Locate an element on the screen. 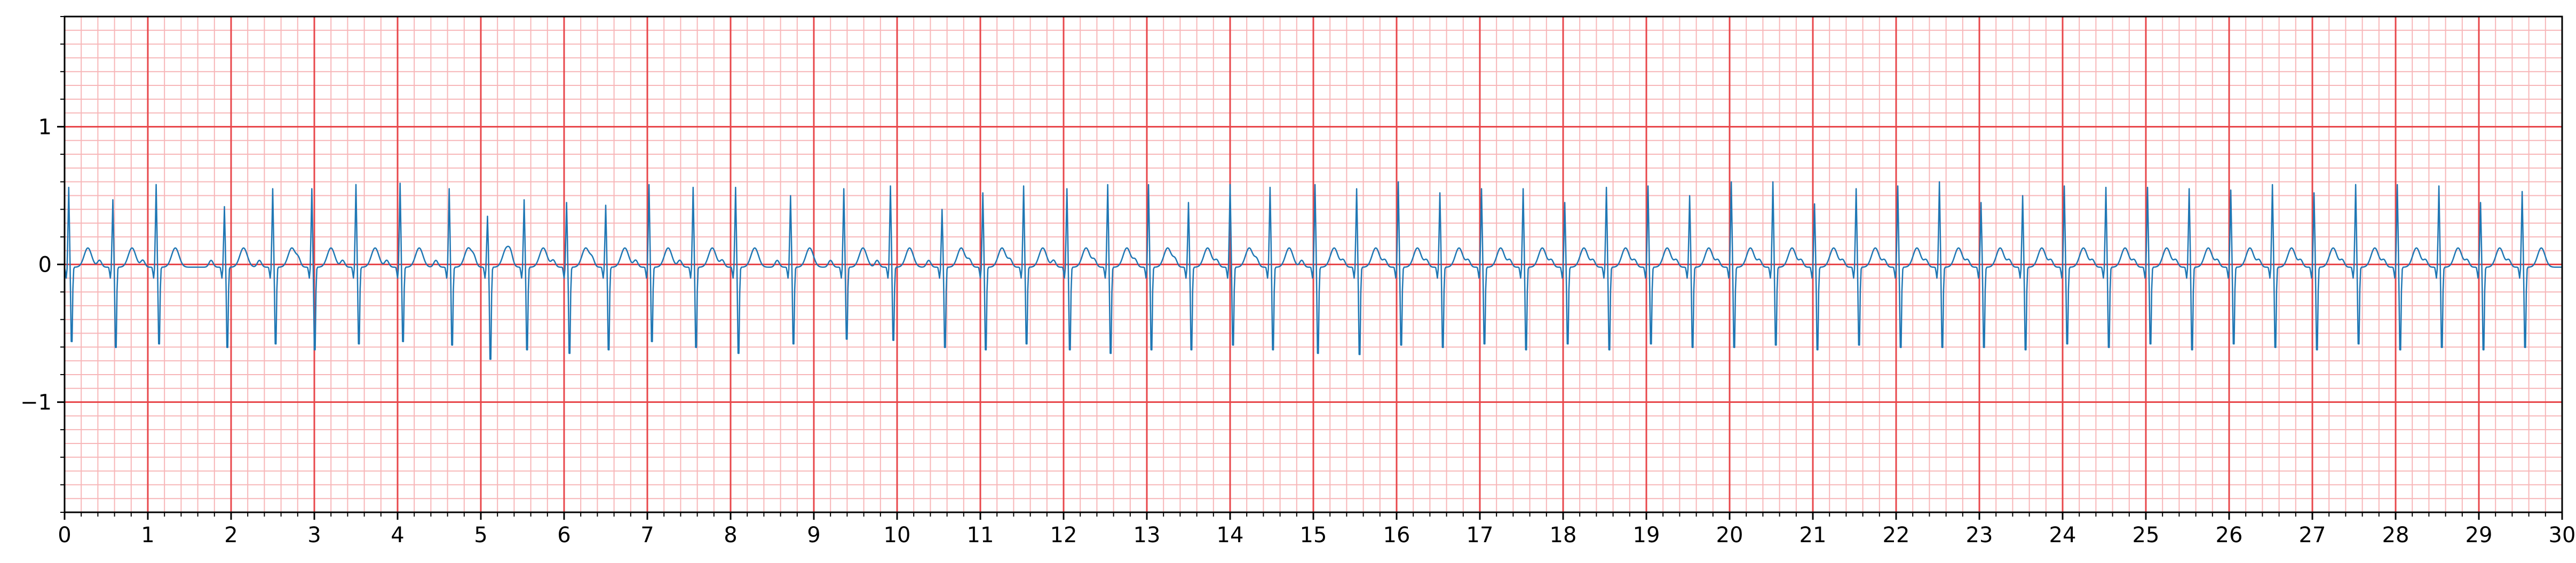 The width and height of the screenshot is (2576, 563). x-tick-label: 23 is located at coordinates (1979, 535).